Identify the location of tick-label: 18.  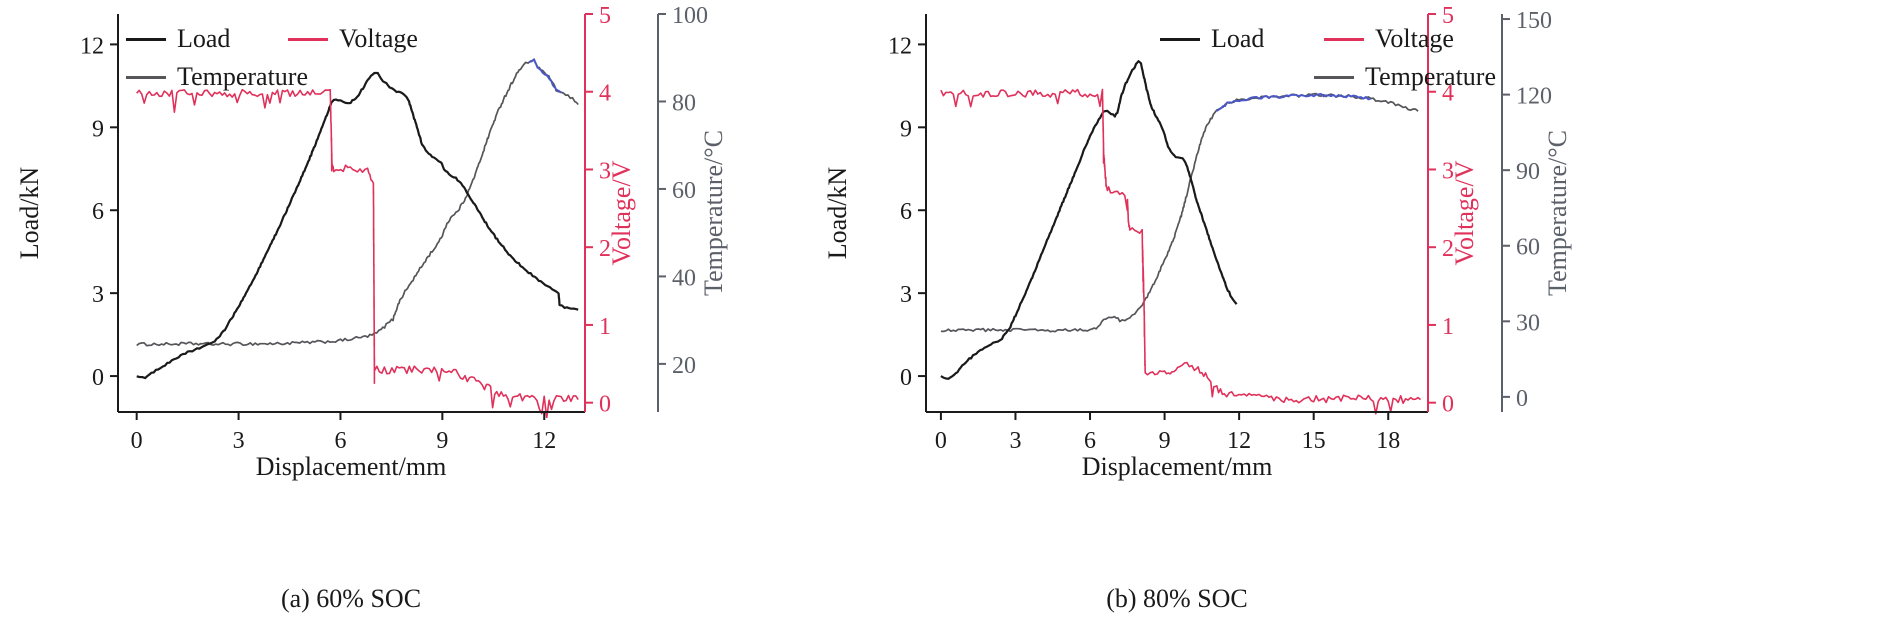
(1388, 441).